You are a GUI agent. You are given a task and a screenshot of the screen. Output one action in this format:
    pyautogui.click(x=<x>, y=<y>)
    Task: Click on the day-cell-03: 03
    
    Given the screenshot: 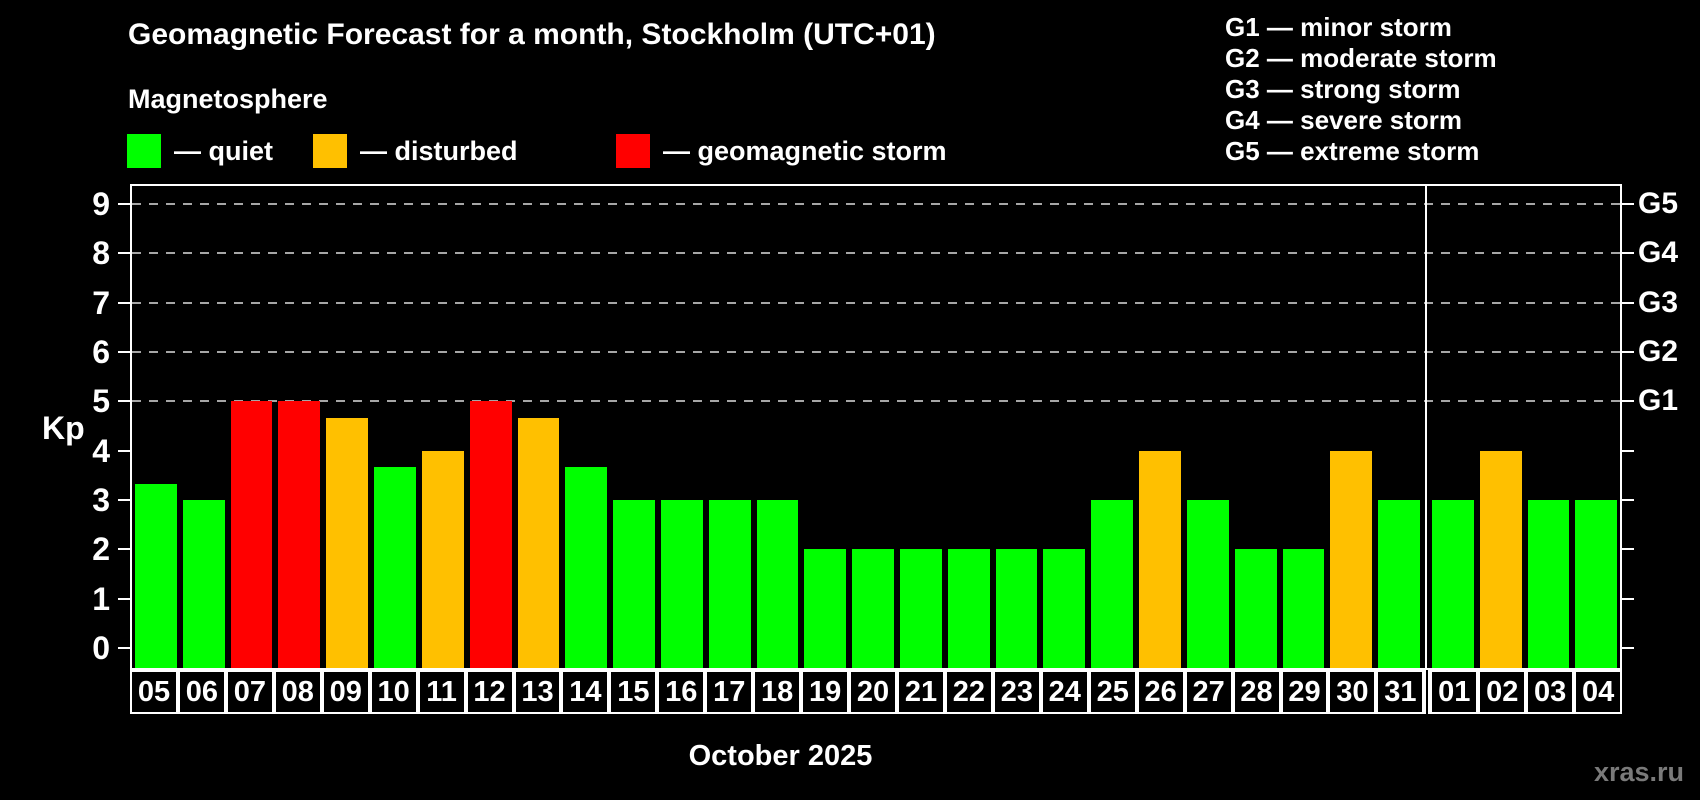 What is the action you would take?
    pyautogui.click(x=1550, y=692)
    